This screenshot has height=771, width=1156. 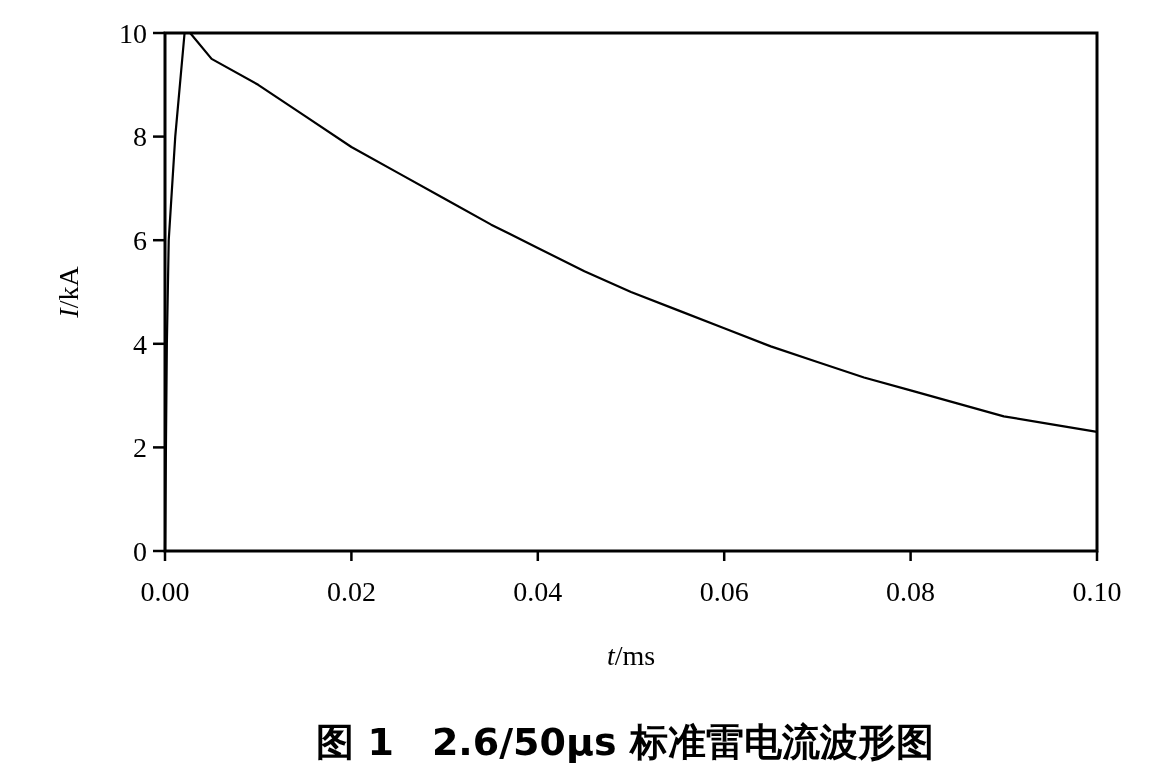 I want to click on x-axis-title: t/ms, so click(x=631, y=655).